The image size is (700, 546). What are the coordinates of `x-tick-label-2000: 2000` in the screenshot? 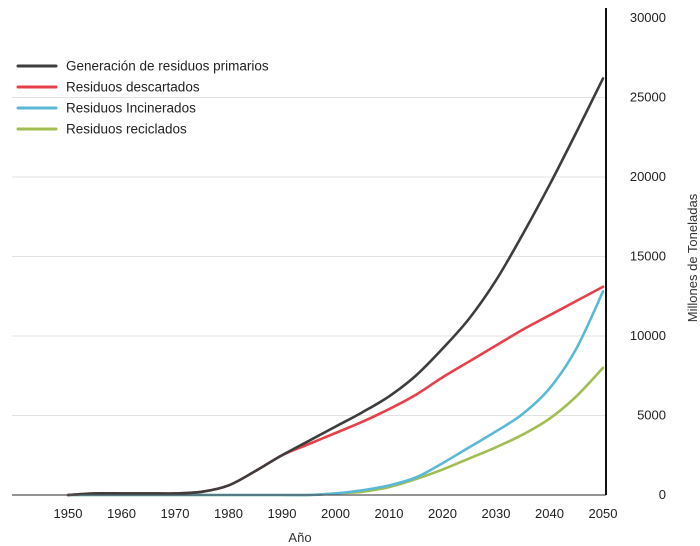 It's located at (335, 513).